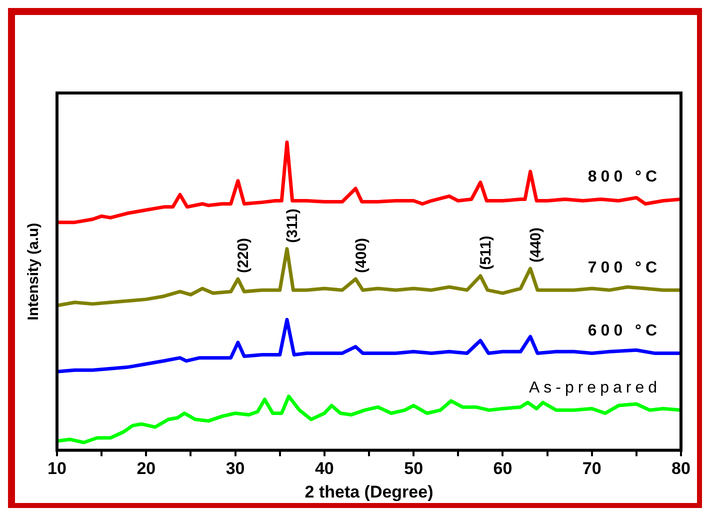 This screenshot has width=707, height=515. What do you see at coordinates (243, 255) in the screenshot?
I see `annotation: (220)` at bounding box center [243, 255].